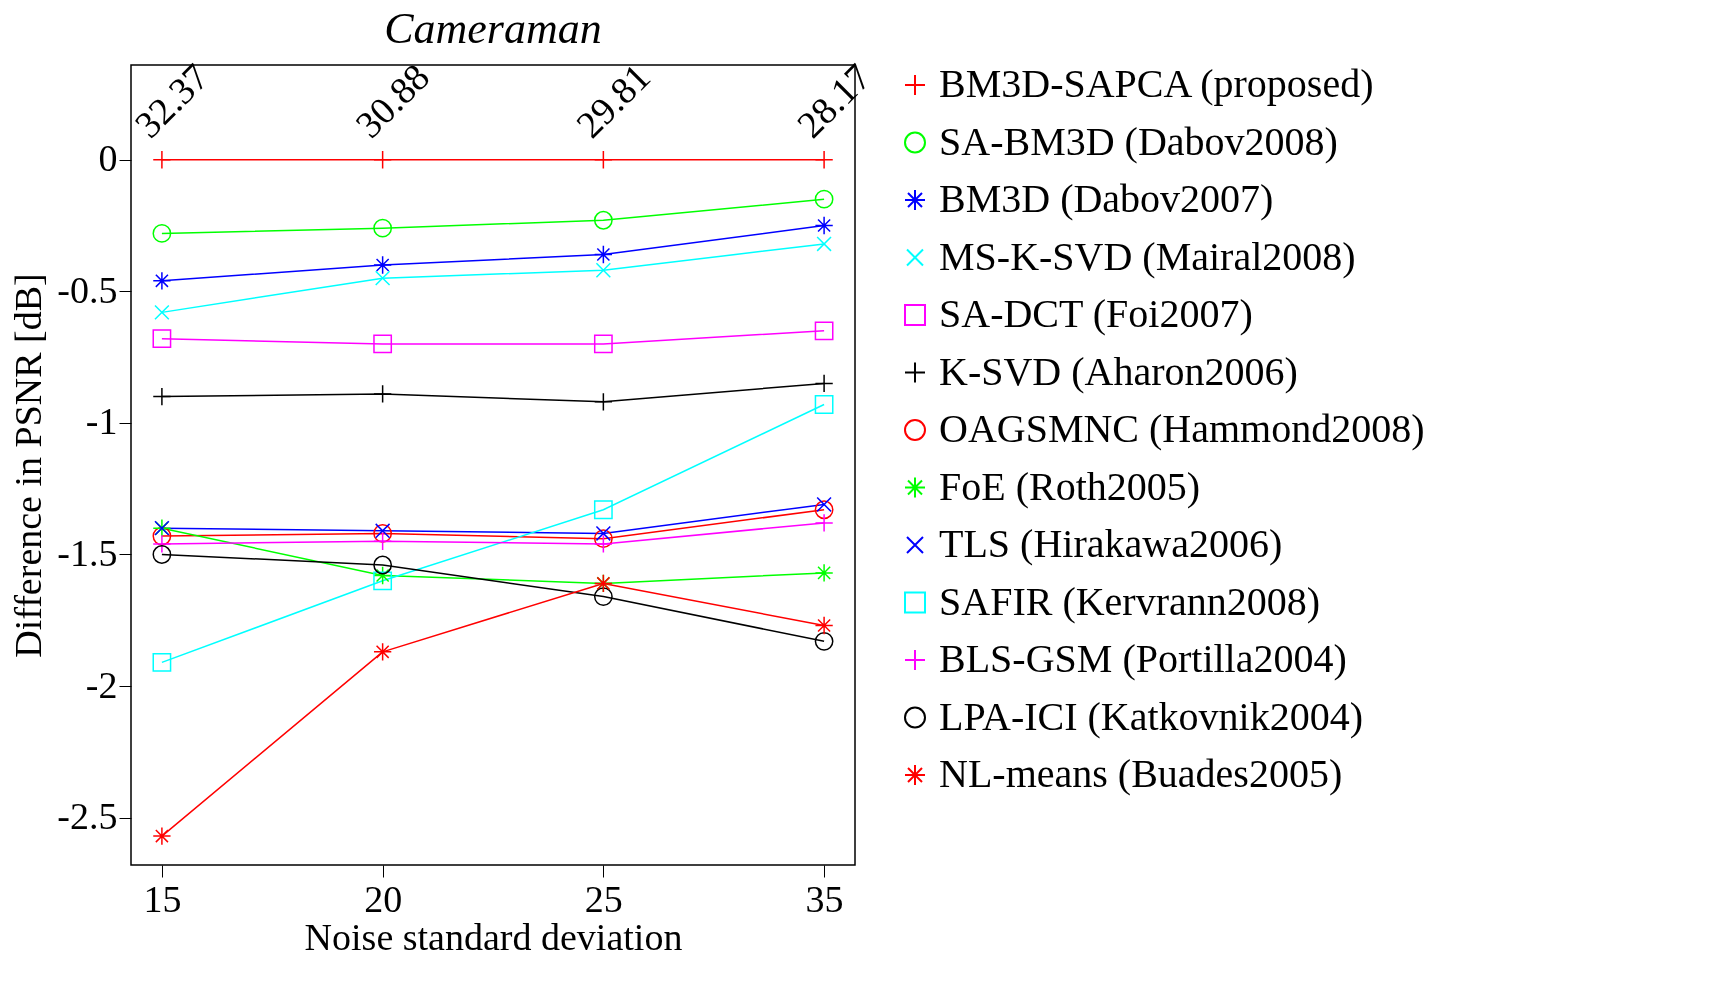 Image resolution: width=1727 pixels, height=984 pixels. I want to click on y-axis-title: Difference in PSNR [dB], so click(28, 465).